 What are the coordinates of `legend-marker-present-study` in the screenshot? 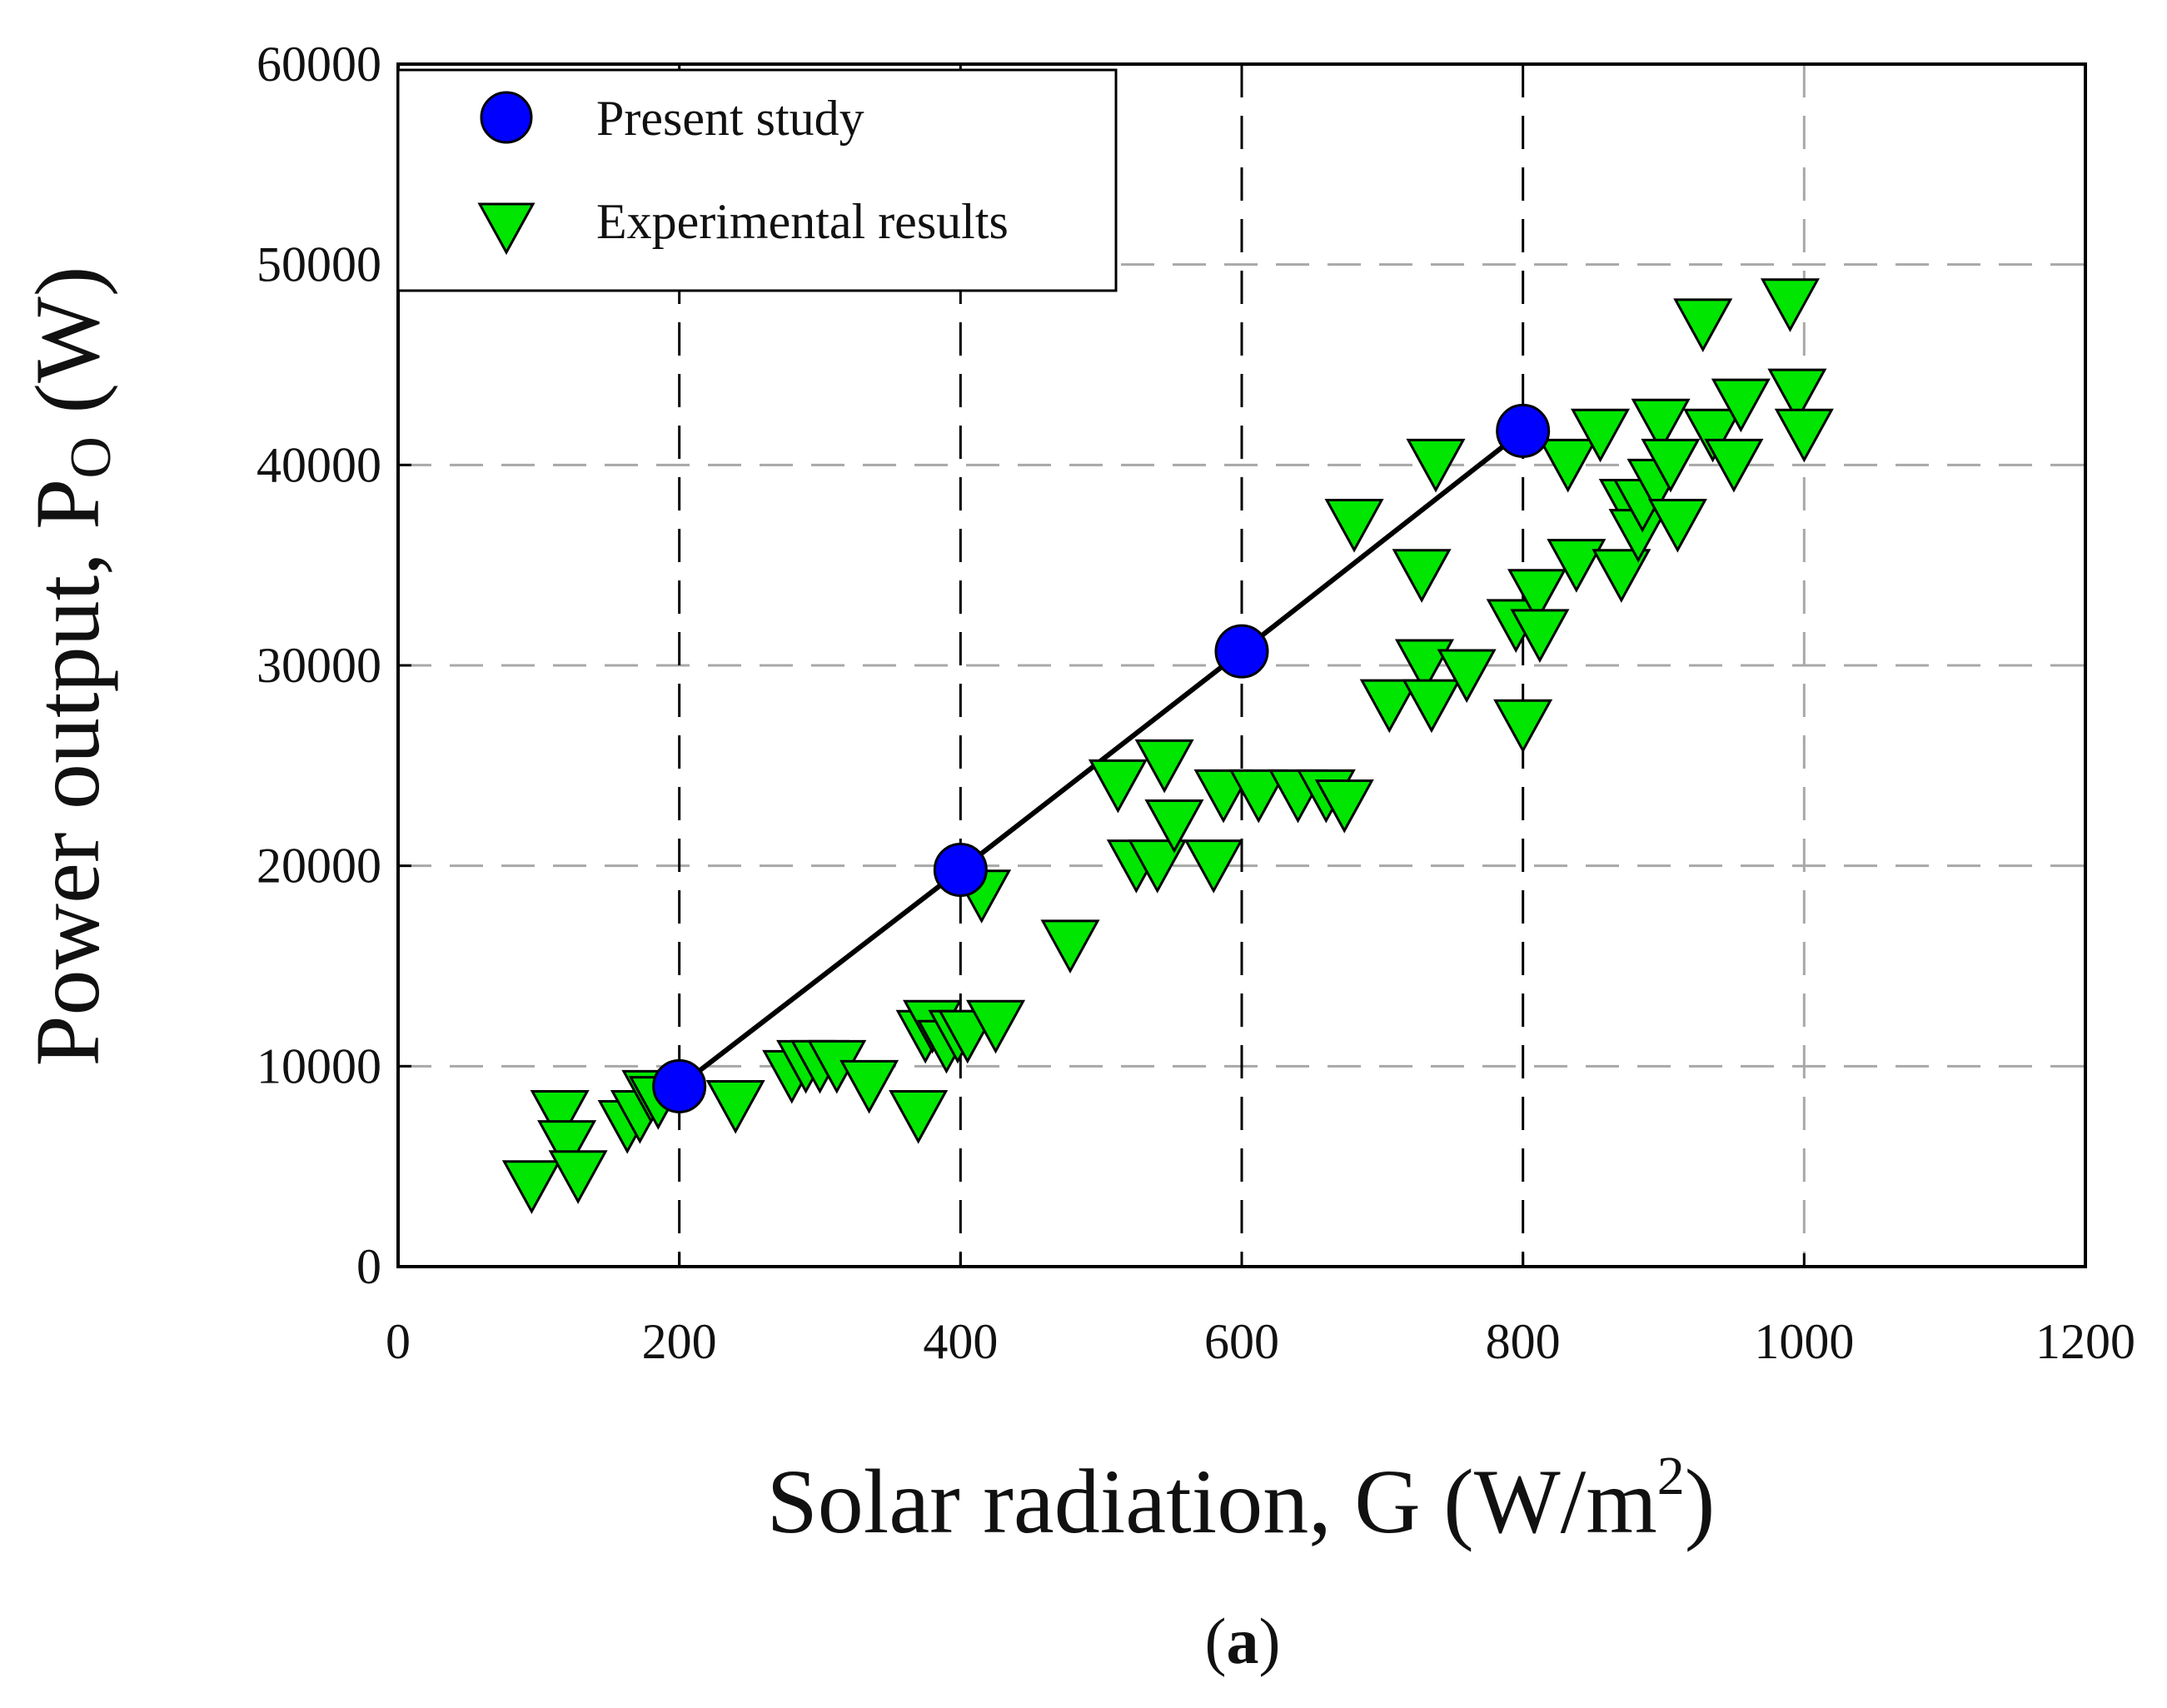 It's located at (506, 117).